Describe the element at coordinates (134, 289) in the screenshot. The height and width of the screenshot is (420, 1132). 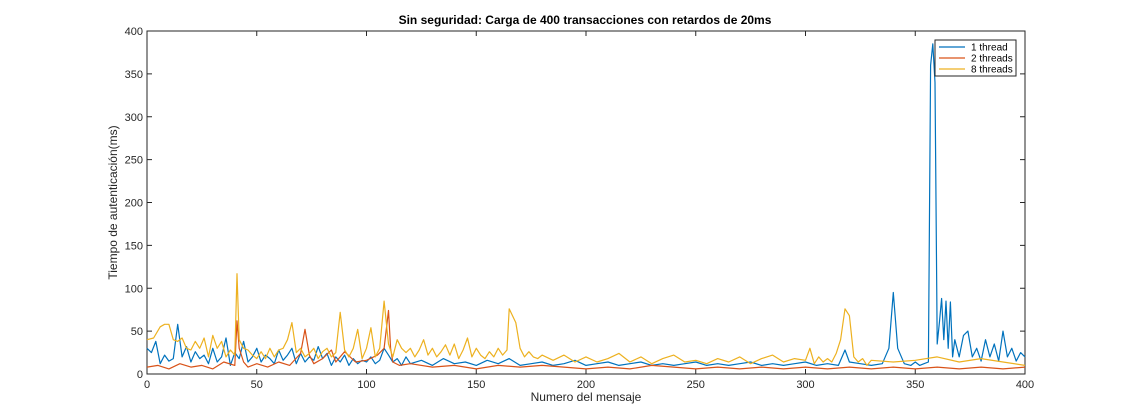
I see `y-tick-label: 100` at that location.